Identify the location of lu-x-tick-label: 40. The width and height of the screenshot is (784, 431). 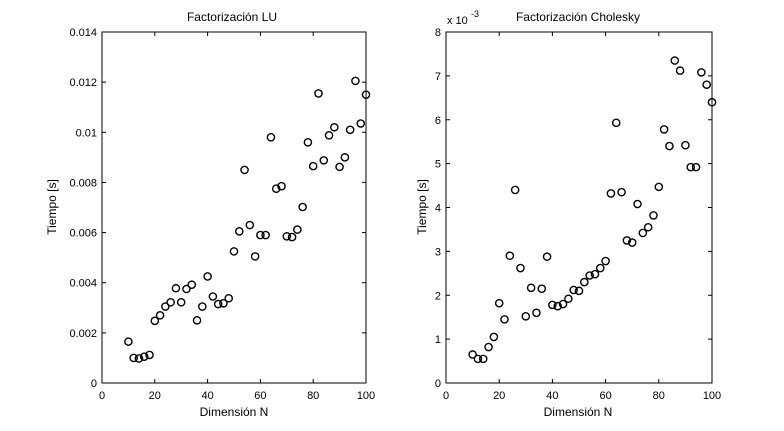
(207, 396).